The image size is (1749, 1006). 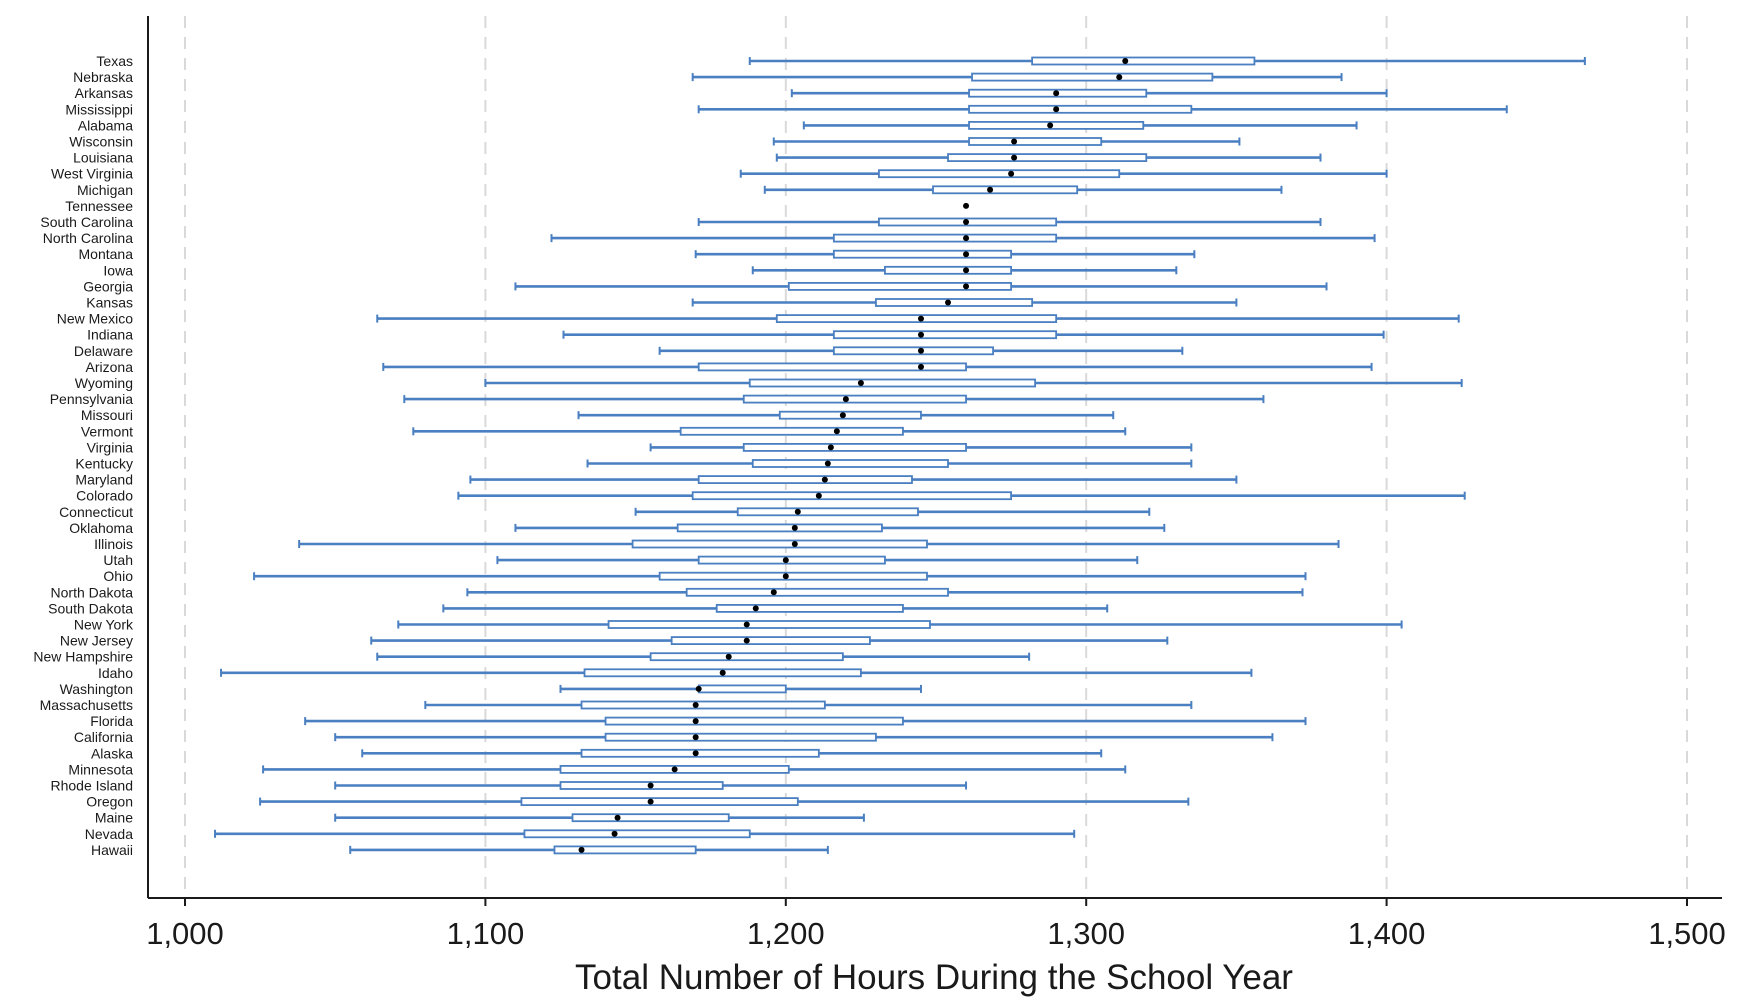 I want to click on box-nevada, so click(x=645, y=834).